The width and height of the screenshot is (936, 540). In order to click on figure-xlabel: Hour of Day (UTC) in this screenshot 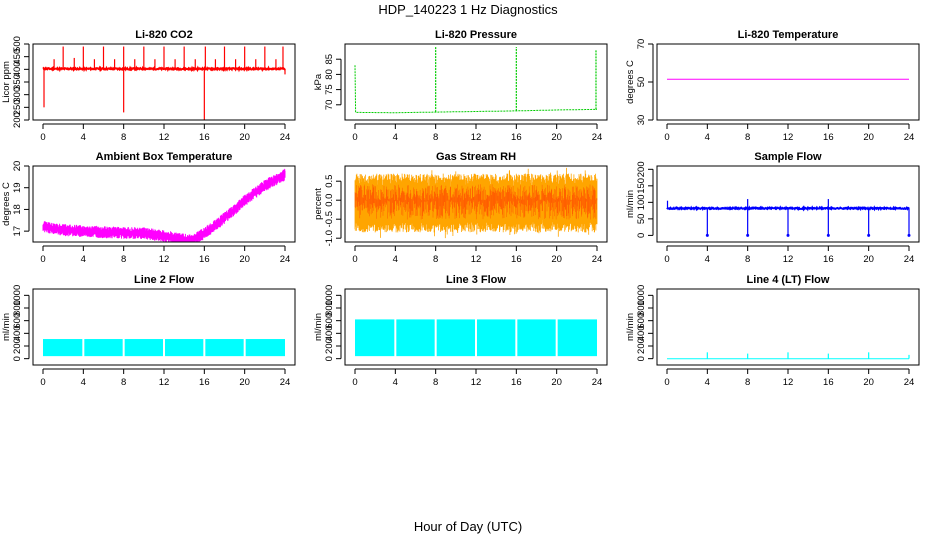, I will do `click(468, 526)`.